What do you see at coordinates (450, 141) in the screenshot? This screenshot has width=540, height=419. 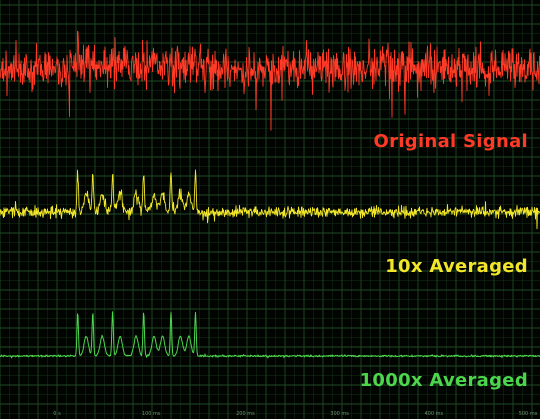 I see `original-signal-label: Original Signal` at bounding box center [450, 141].